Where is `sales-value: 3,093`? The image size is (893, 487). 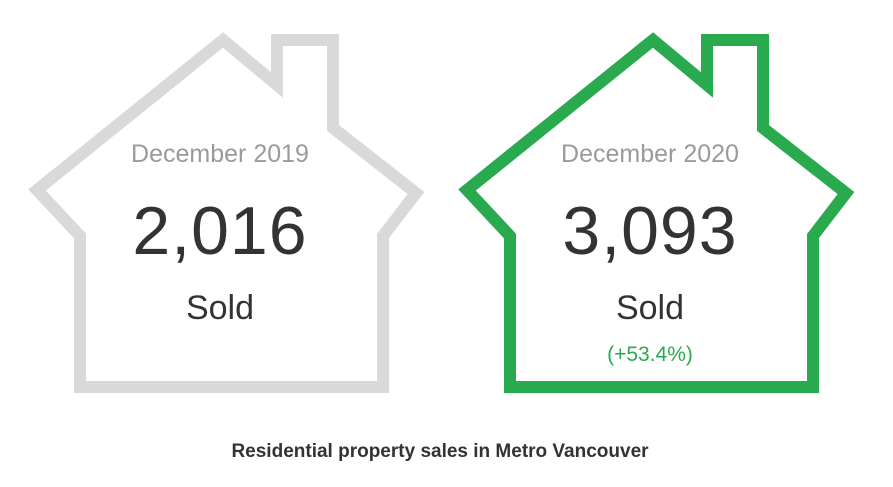
sales-value: 3,093 is located at coordinates (650, 231).